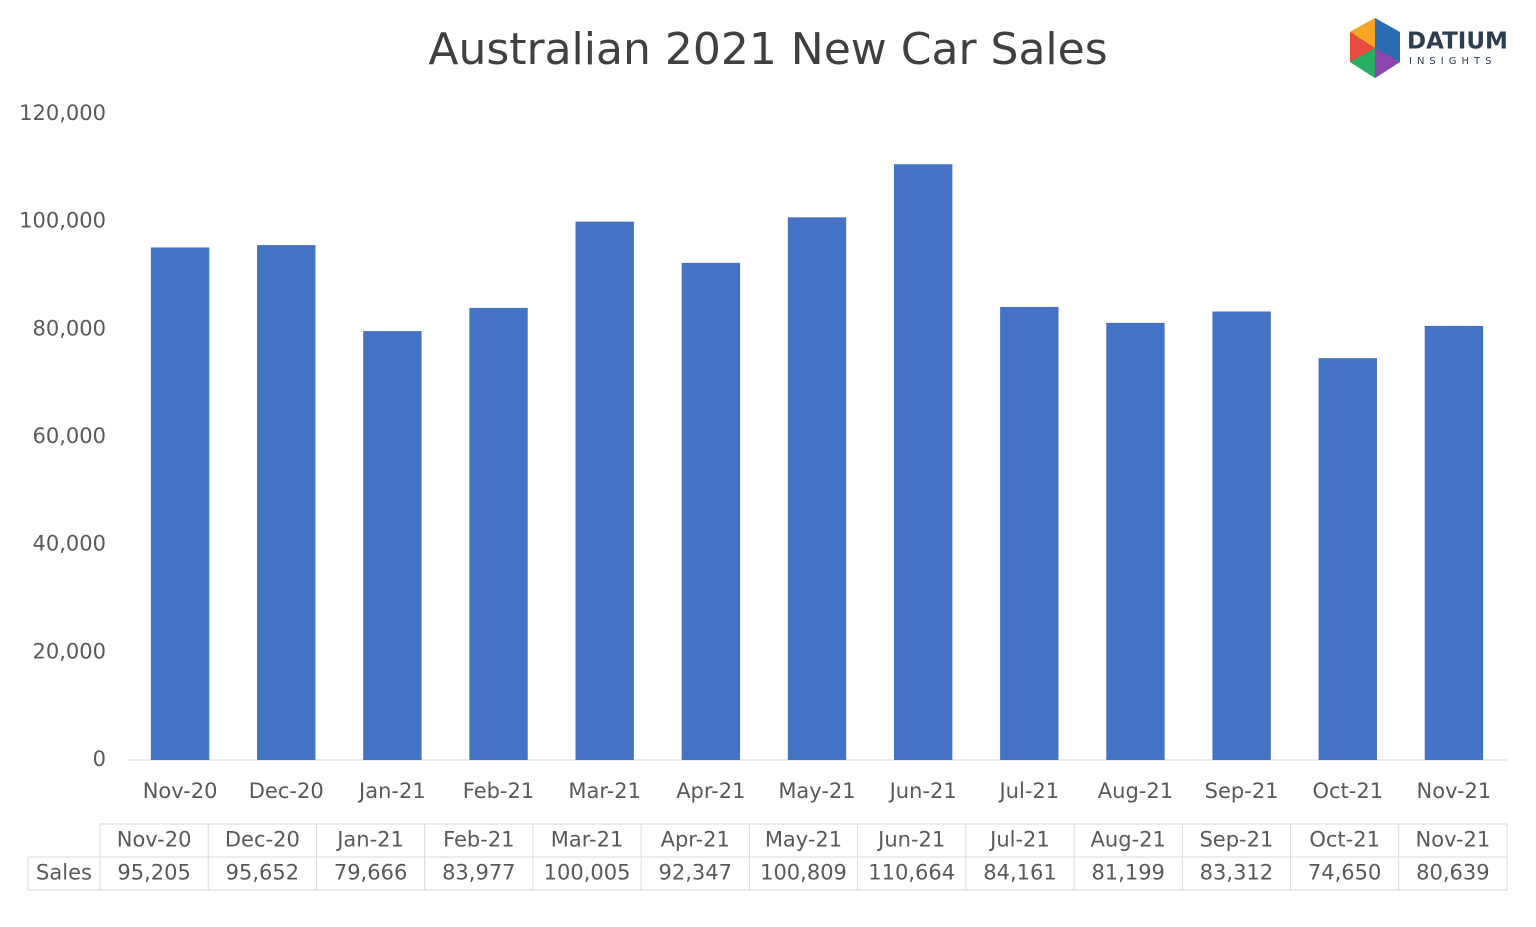 The width and height of the screenshot is (1536, 927). I want to click on chart-title: Australian 2021 New Car Sales, so click(767, 49).